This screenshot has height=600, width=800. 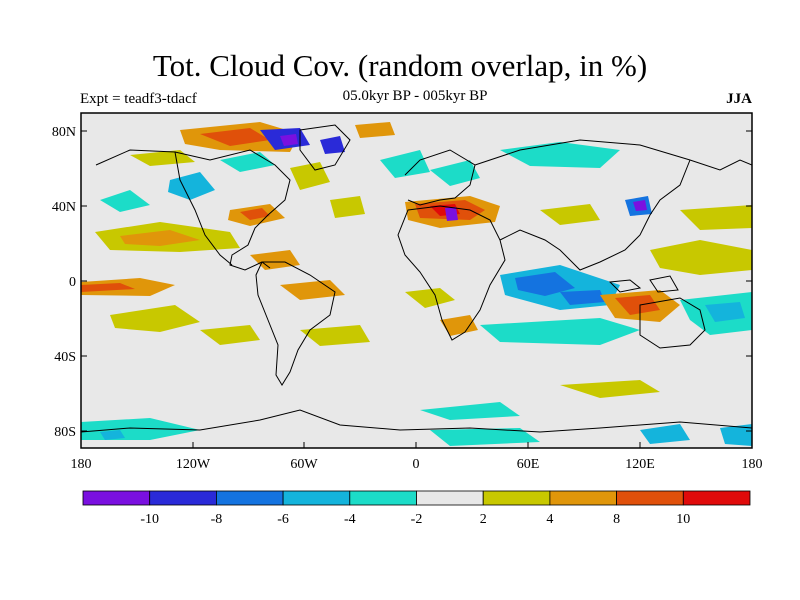 I want to click on x-label-180e: 180, so click(x=752, y=464).